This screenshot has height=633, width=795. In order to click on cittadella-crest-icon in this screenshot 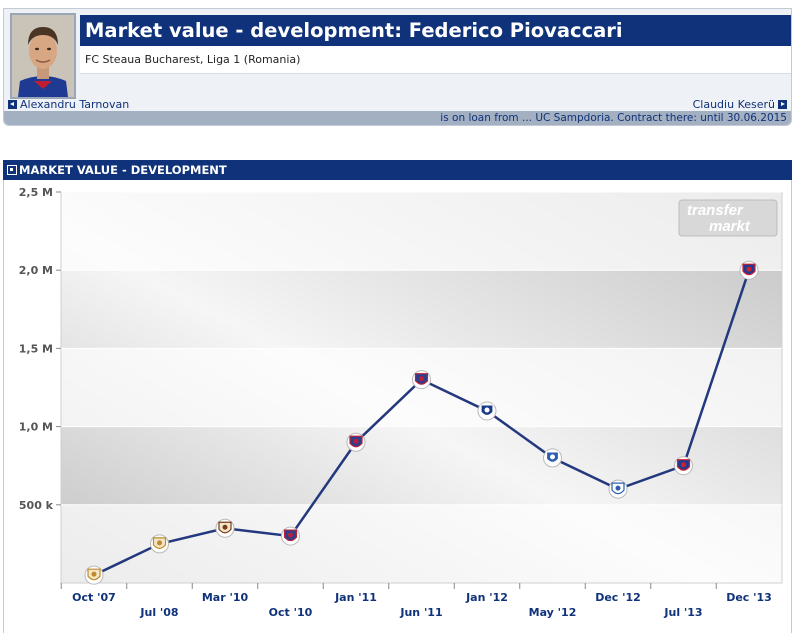, I will do `click(225, 528)`.